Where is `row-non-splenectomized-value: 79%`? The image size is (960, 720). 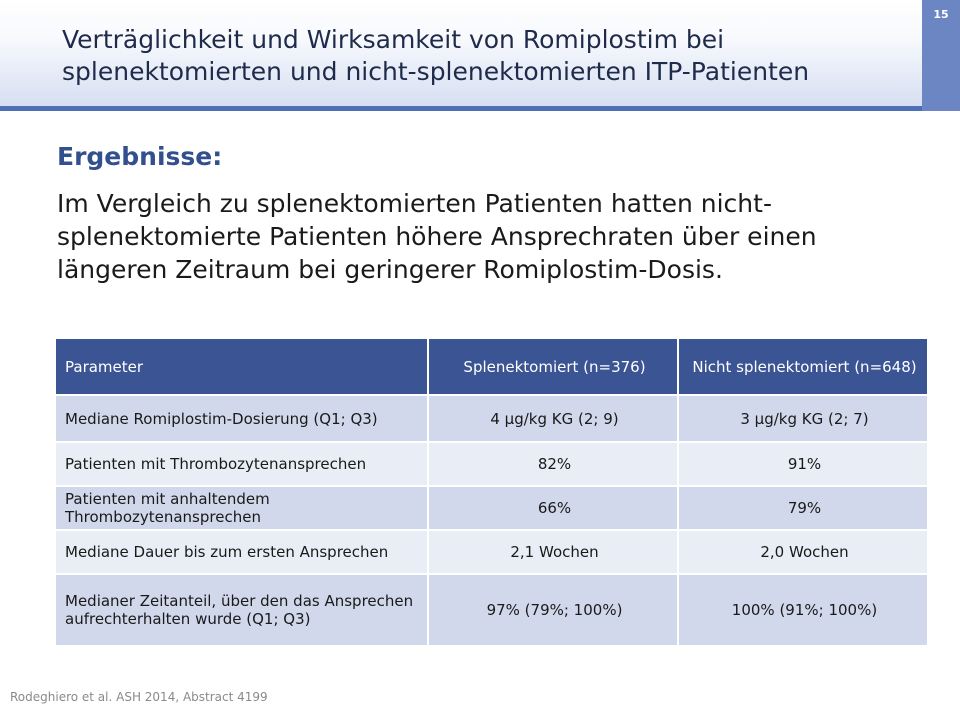 row-non-splenectomized-value: 79% is located at coordinates (803, 508).